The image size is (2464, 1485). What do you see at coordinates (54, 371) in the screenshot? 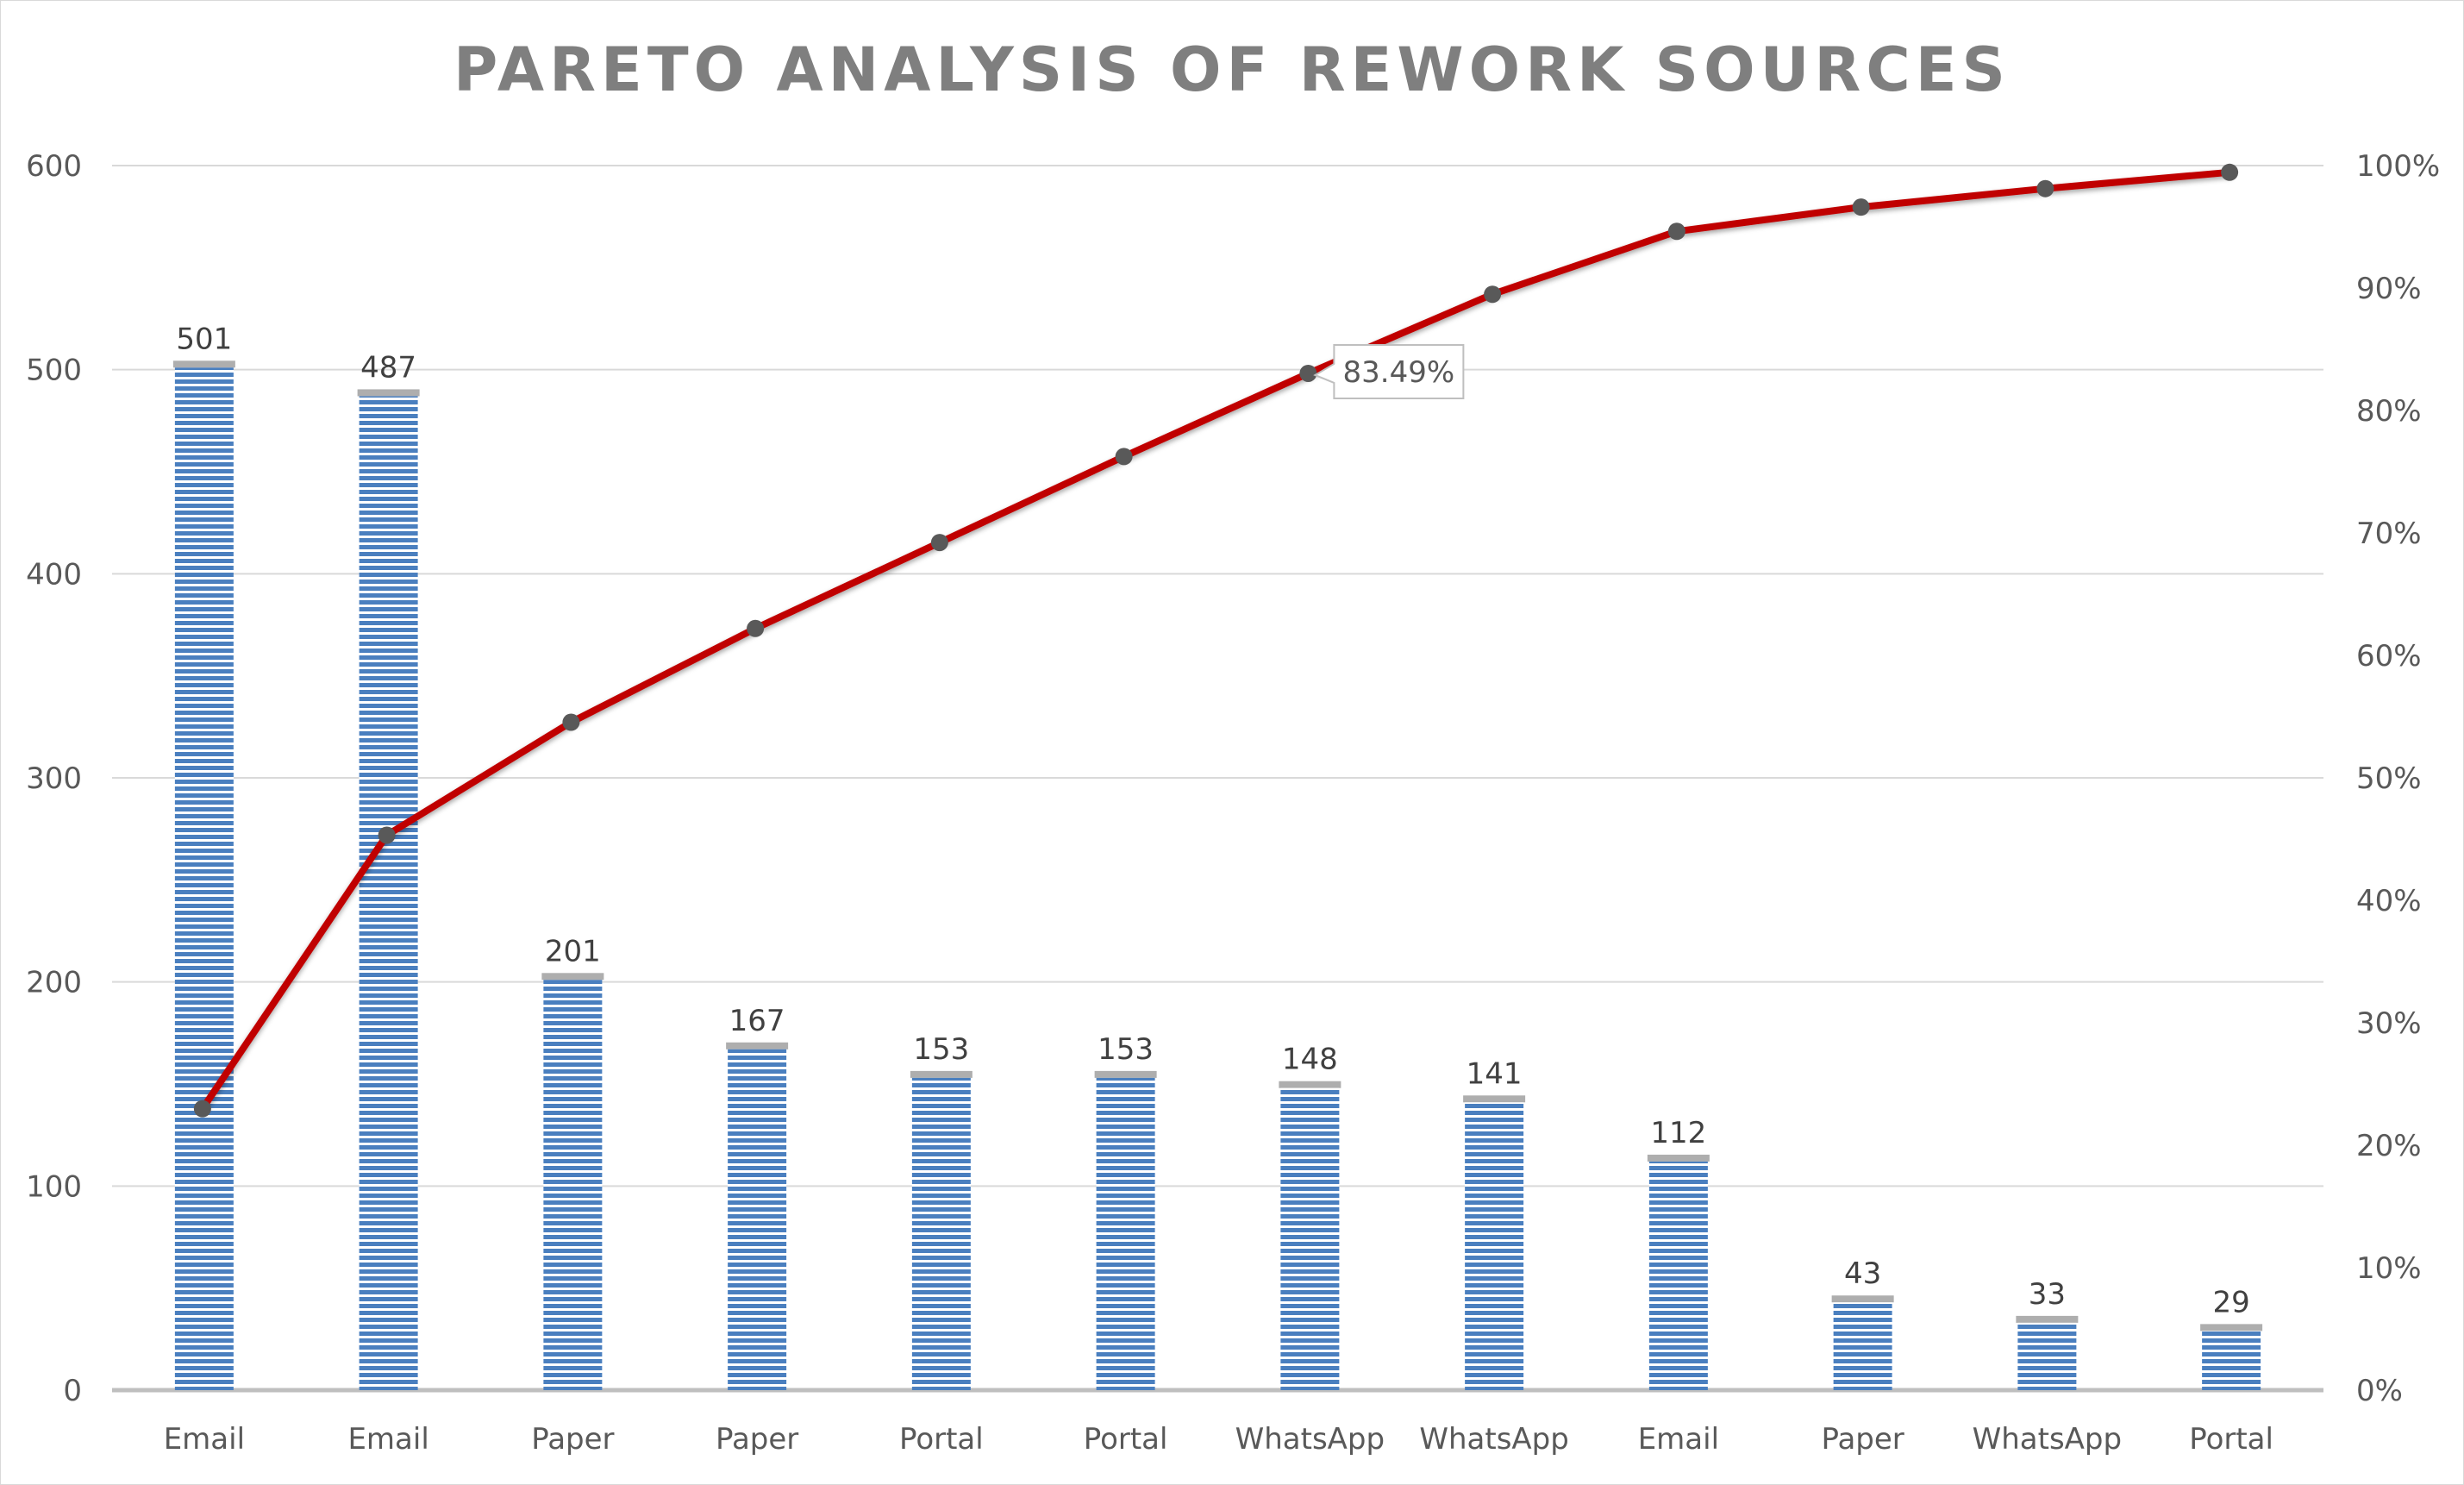
I see `y-axis-tick-label: 500` at bounding box center [54, 371].